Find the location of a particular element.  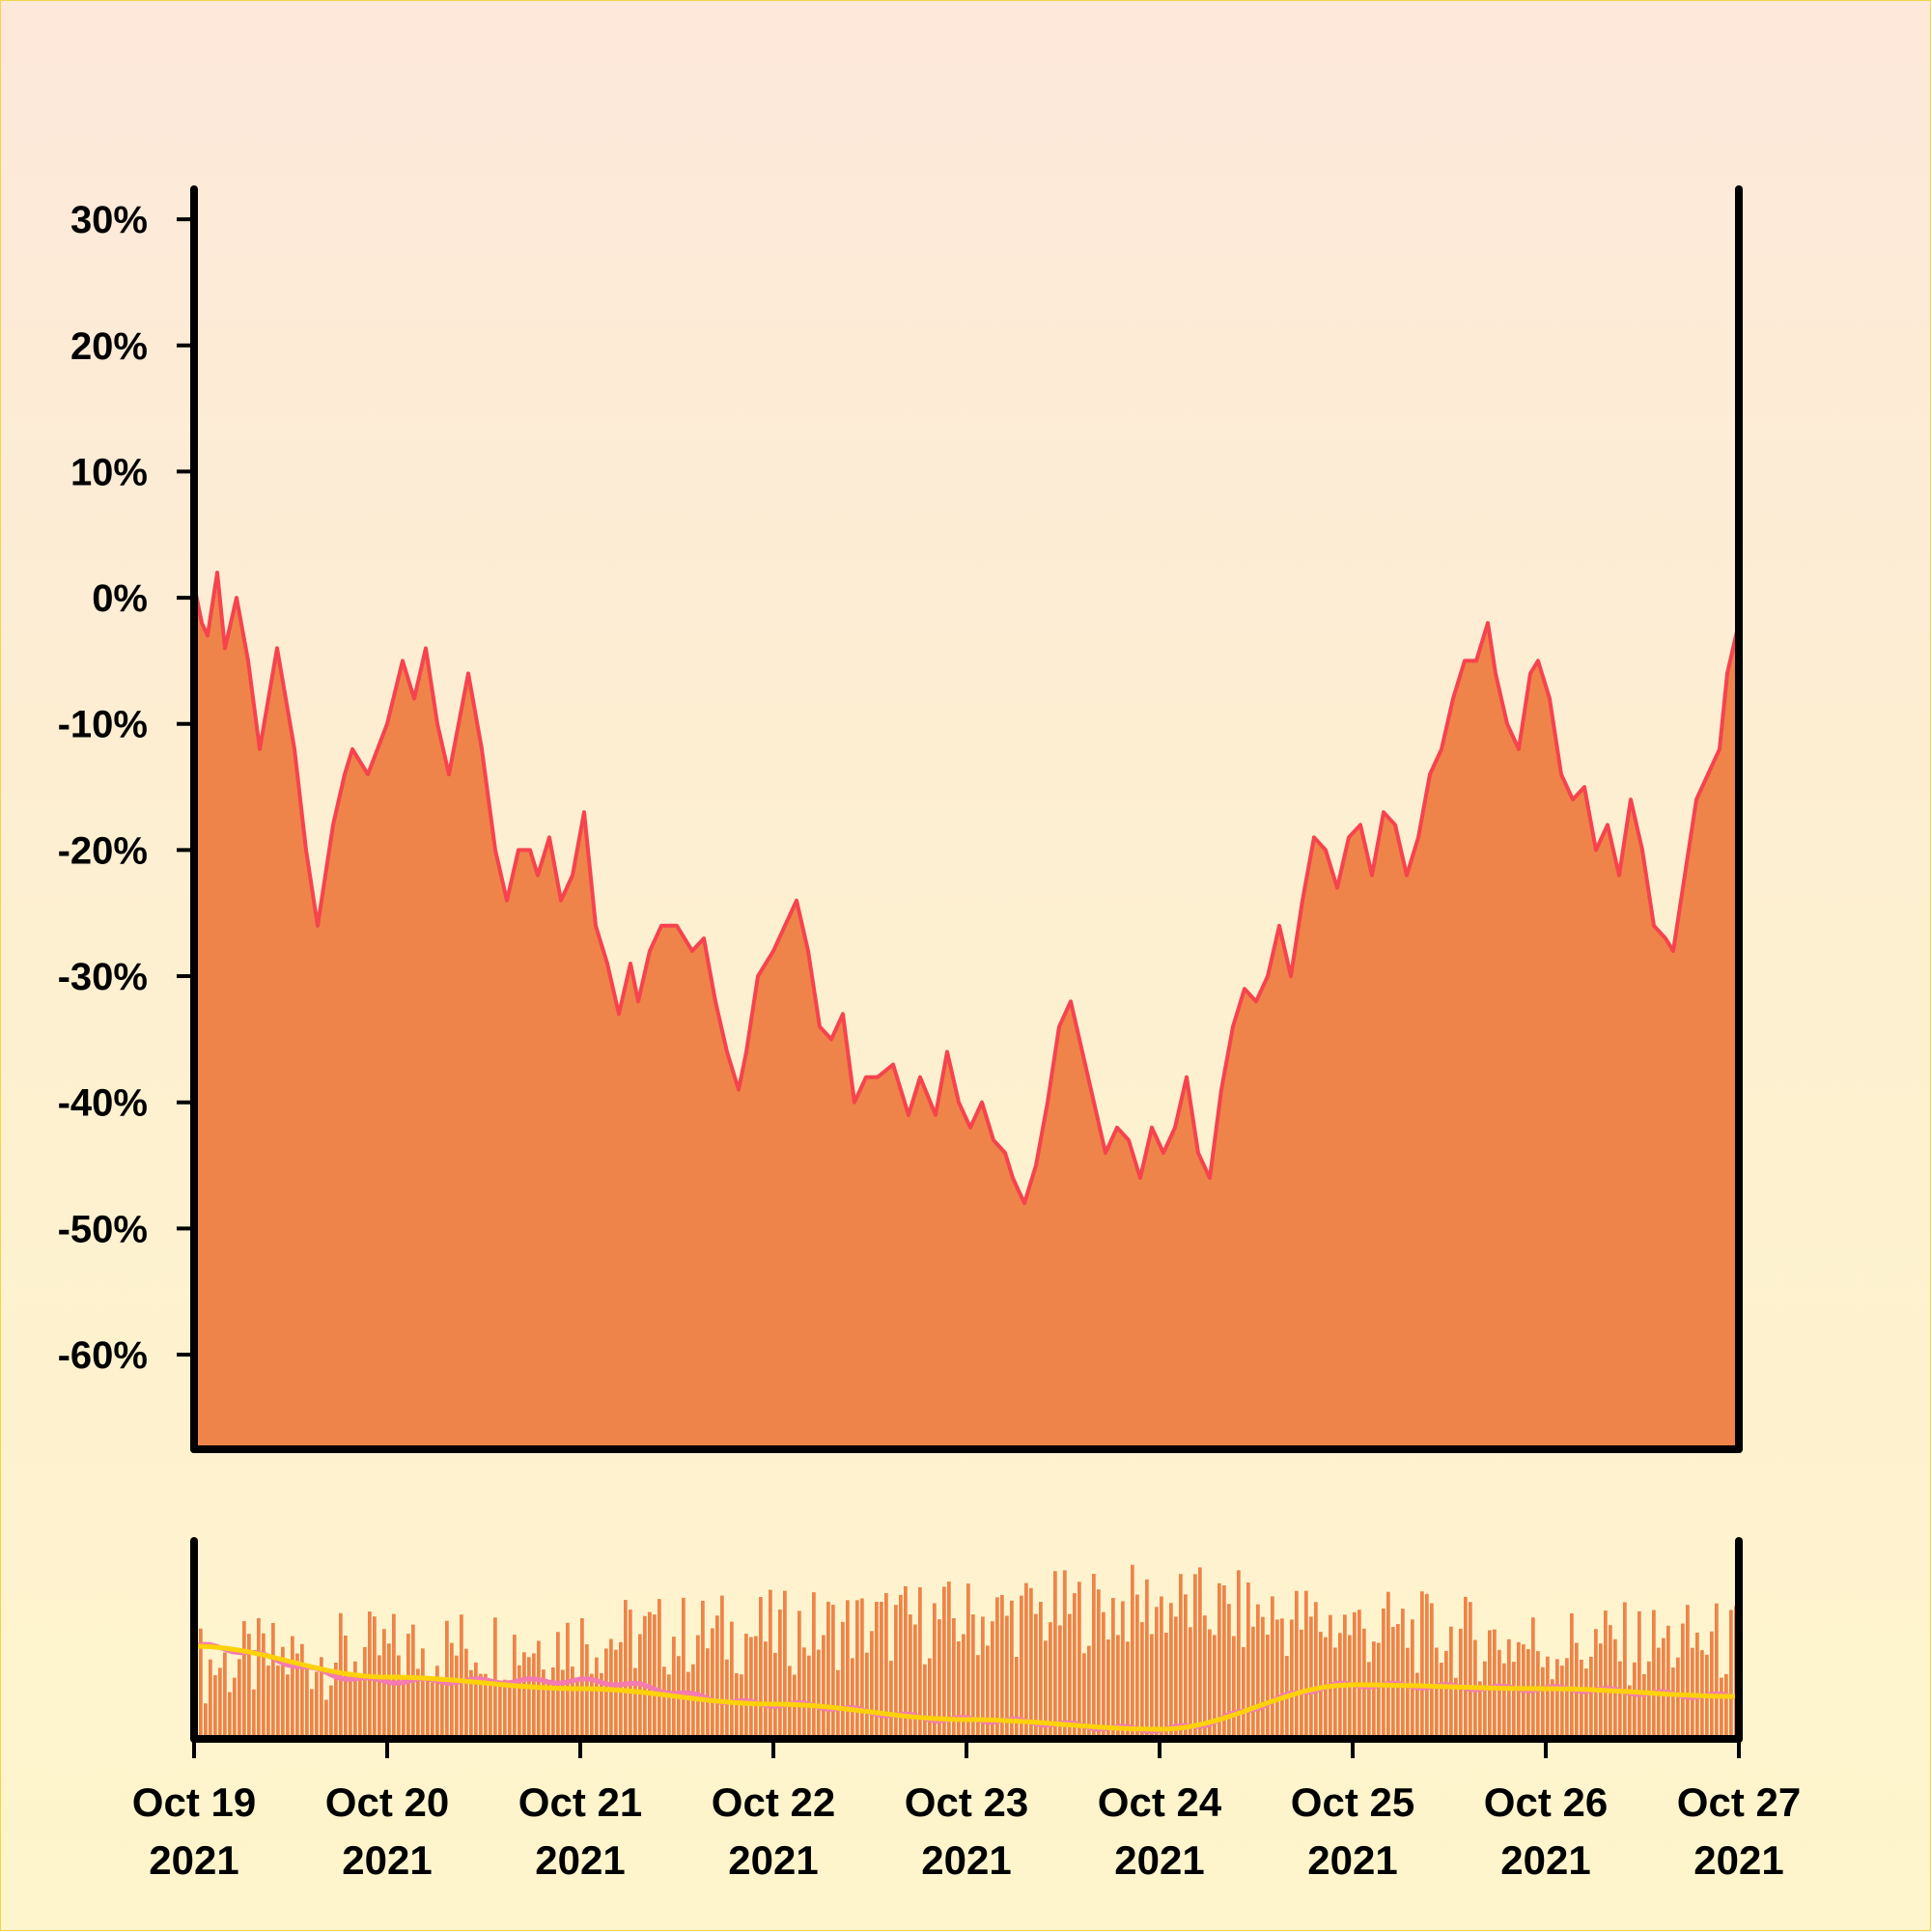

y-tick-label: 0% is located at coordinates (120, 599).